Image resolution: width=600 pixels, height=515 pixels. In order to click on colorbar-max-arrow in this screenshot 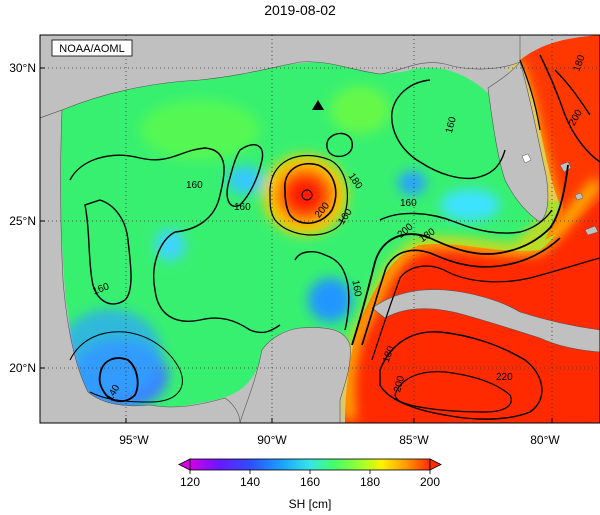, I will do `click(435, 464)`.